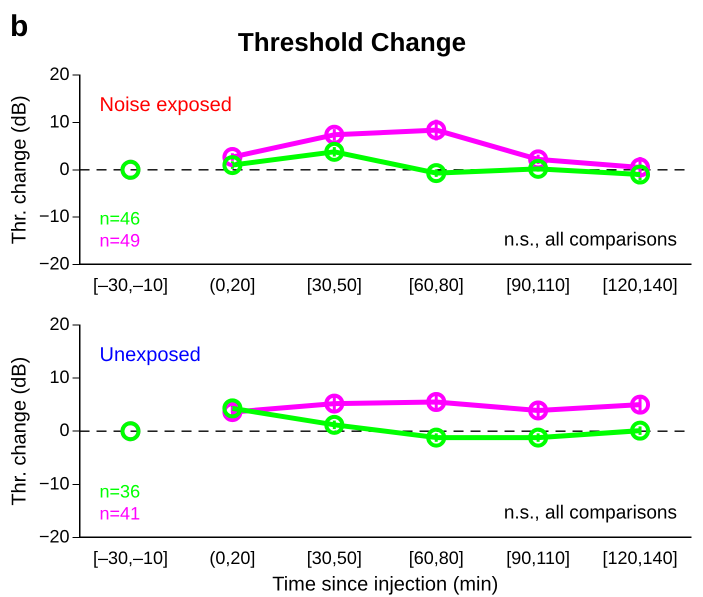  I want to click on text: n=41, so click(120, 513).